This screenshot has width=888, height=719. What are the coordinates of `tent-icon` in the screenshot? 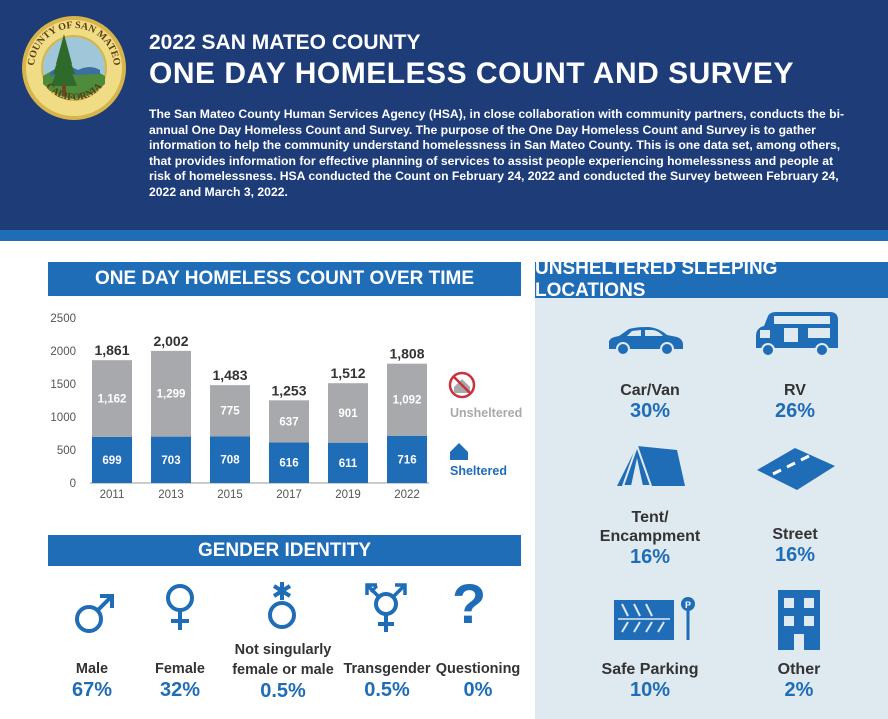 It's located at (651, 465).